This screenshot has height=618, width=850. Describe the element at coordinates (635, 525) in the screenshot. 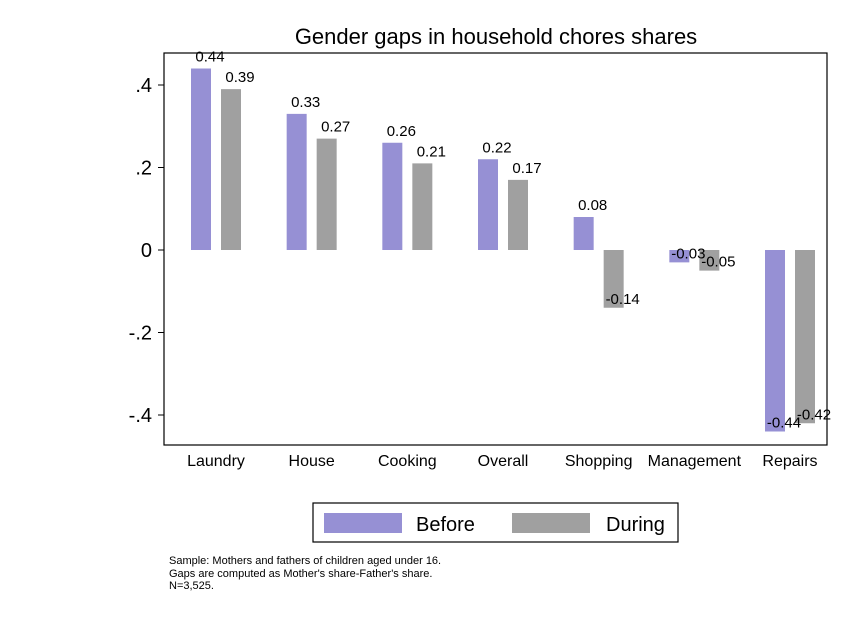

I see `legend-label-during: During` at that location.